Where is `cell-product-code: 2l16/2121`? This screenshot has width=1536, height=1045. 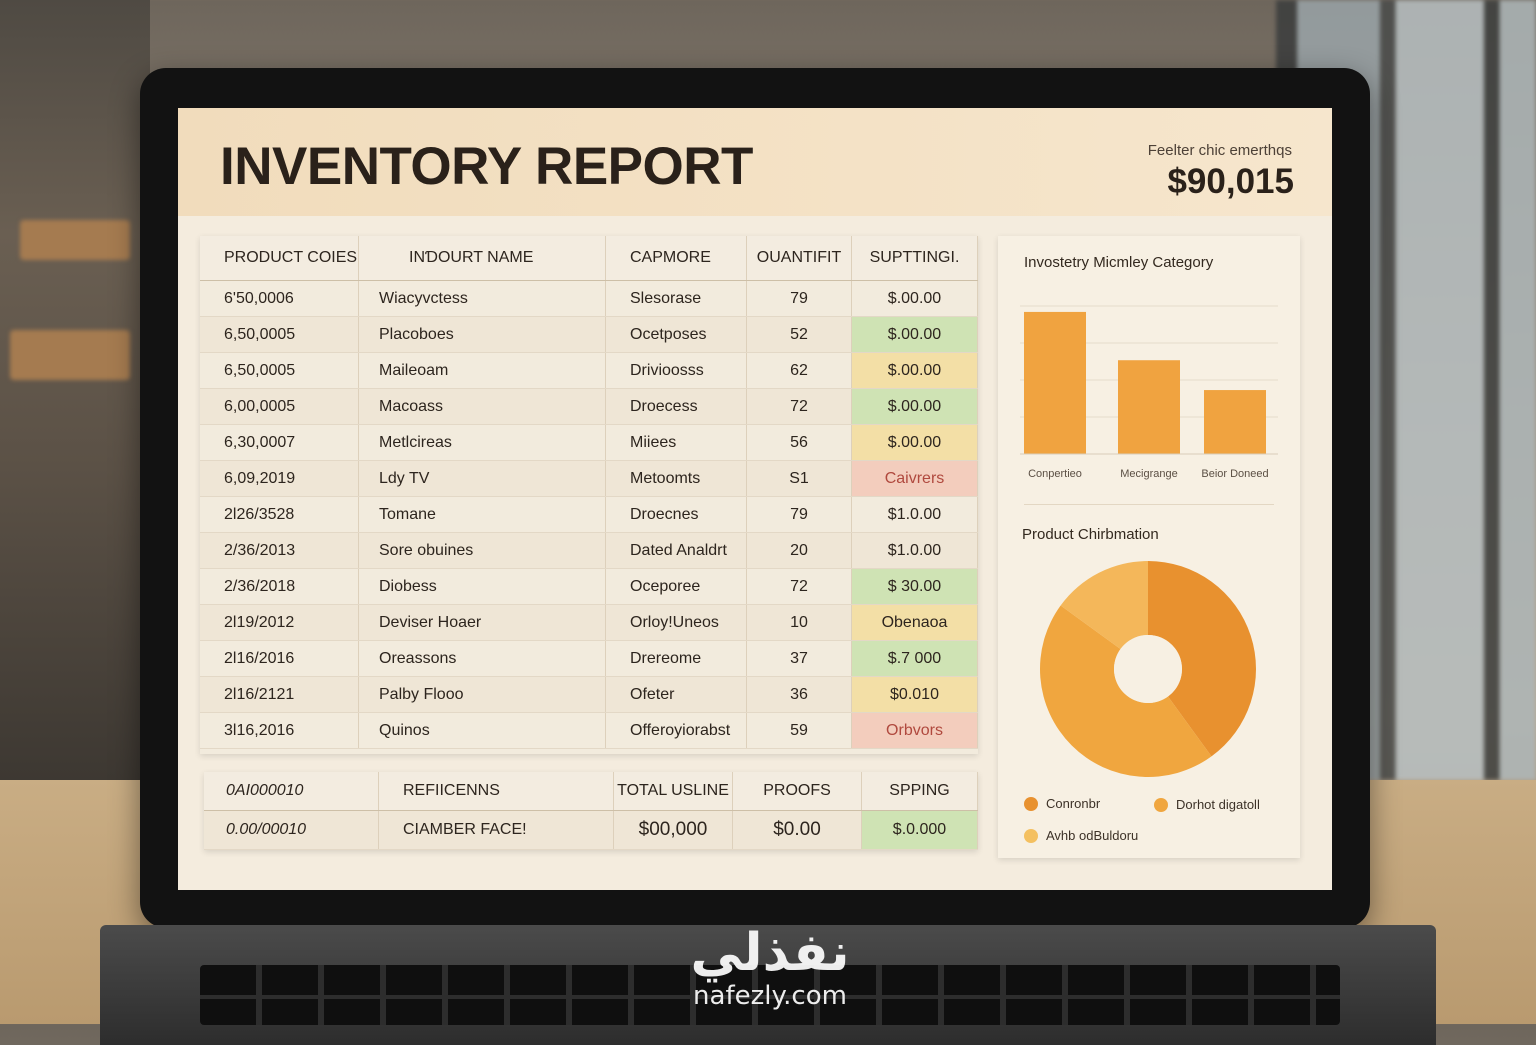 cell-product-code: 2l16/2121 is located at coordinates (279, 694).